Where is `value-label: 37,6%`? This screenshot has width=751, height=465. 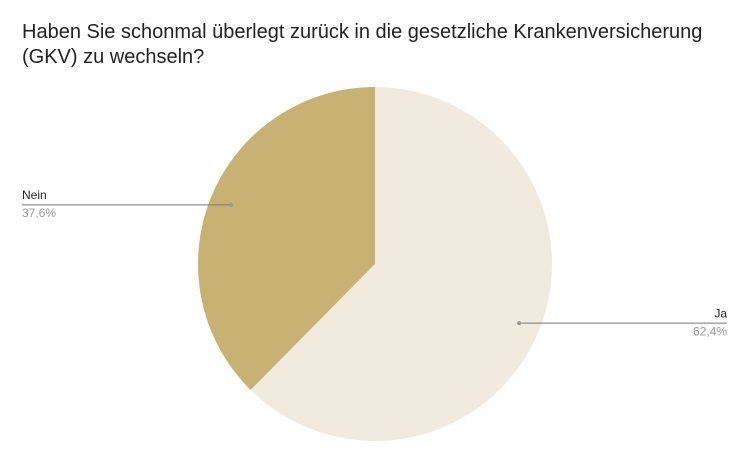
value-label: 37,6% is located at coordinates (39, 213).